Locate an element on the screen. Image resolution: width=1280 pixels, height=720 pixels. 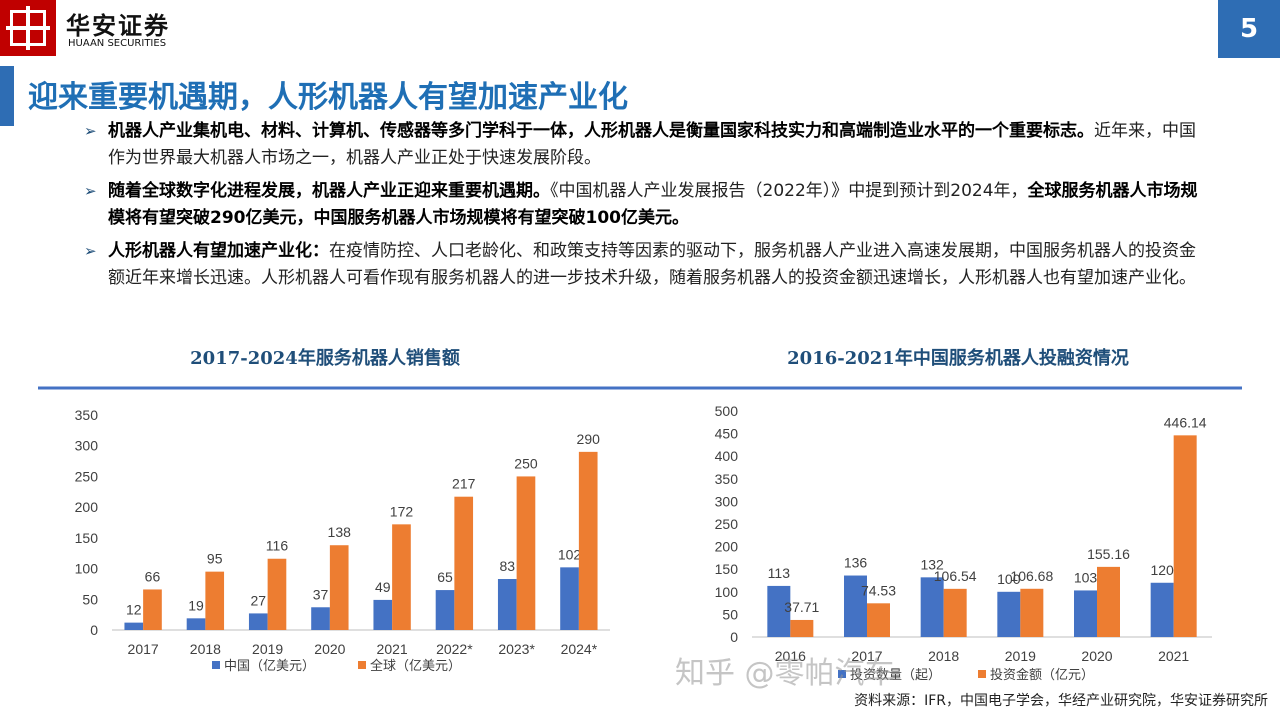
legend-label: 投资金额（亿元） is located at coordinates (1042, 674).